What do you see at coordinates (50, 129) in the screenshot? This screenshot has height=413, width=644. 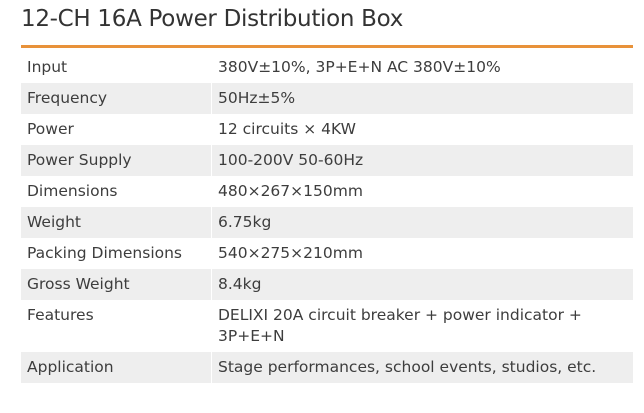 I see `spec-label: Power` at bounding box center [50, 129].